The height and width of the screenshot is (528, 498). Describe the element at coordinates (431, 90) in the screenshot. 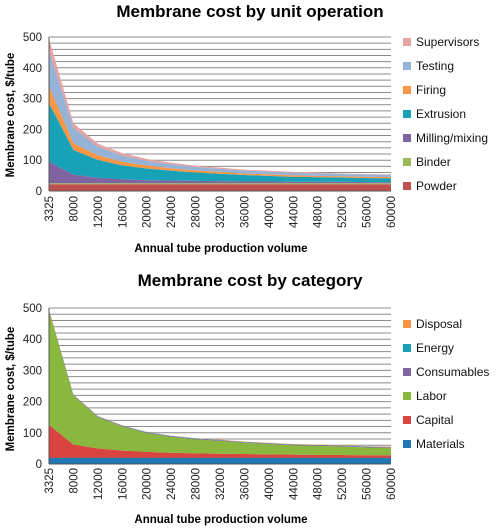

I see `legend-label-firing: Firing` at that location.